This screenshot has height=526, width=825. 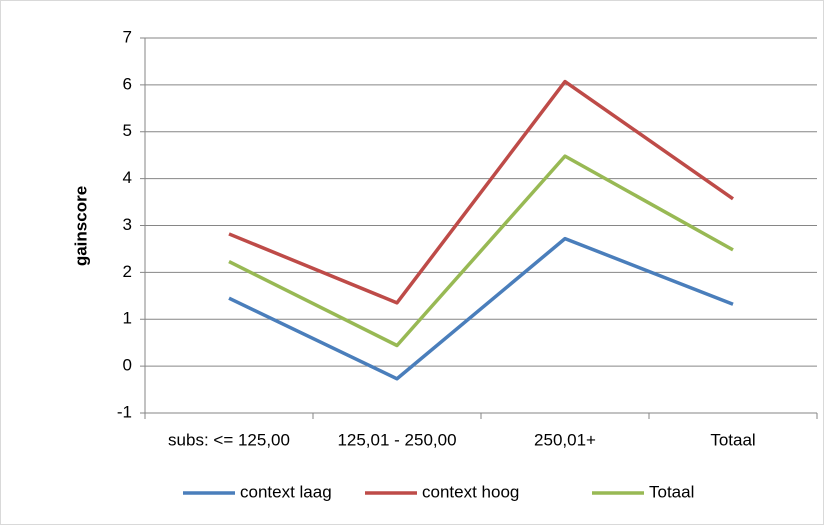 I want to click on y-tick-label: 5, so click(x=127, y=130).